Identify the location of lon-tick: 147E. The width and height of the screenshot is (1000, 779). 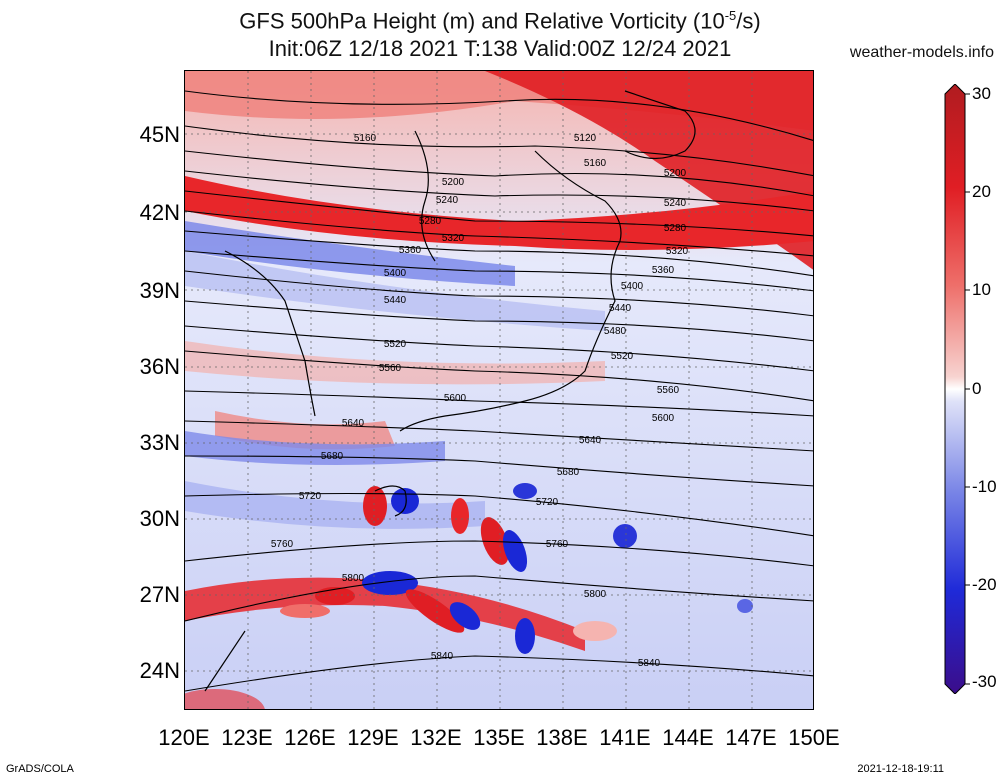
(751, 737).